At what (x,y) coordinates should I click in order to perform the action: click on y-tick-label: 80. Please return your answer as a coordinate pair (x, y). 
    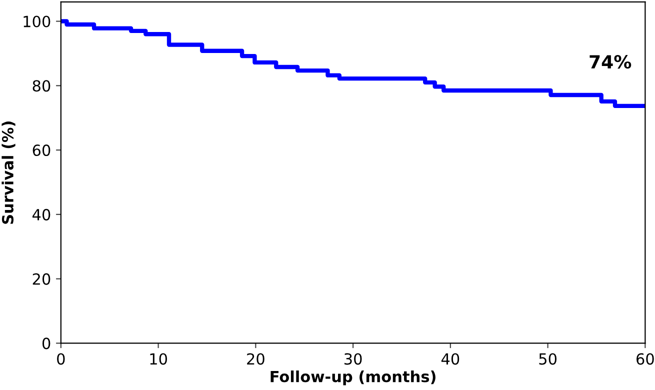
    Looking at the image, I should click on (41, 86).